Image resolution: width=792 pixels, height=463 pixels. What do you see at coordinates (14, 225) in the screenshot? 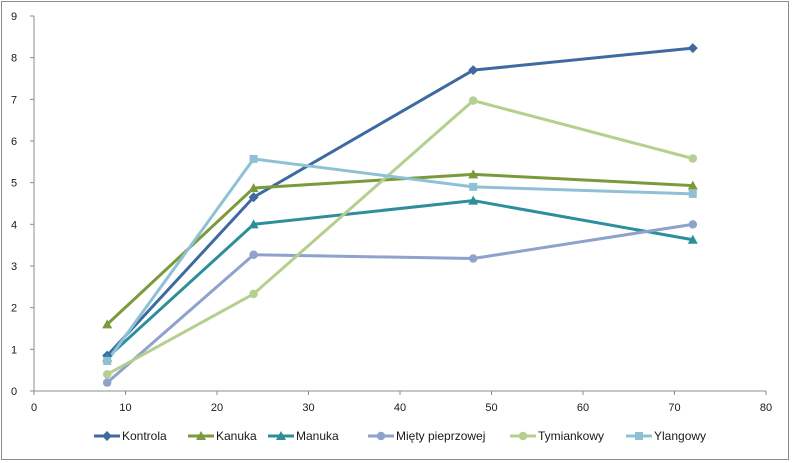
I see `y-tick-label: 4` at bounding box center [14, 225].